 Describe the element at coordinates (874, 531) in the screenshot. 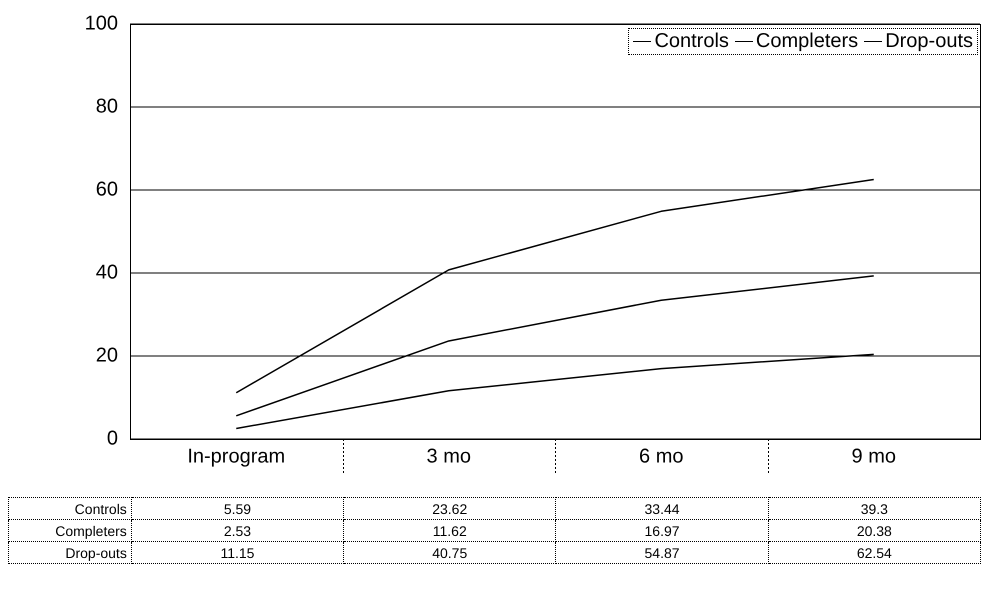

I see `data-label: 20.38` at that location.